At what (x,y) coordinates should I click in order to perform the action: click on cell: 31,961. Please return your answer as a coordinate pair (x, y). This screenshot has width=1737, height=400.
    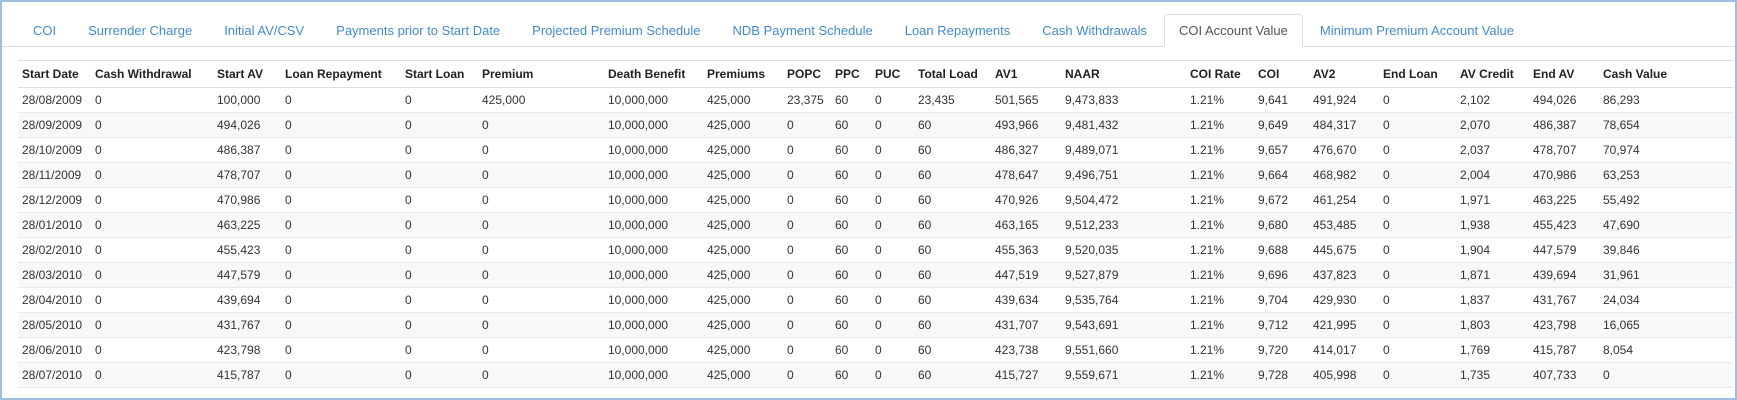
    Looking at the image, I should click on (1666, 275).